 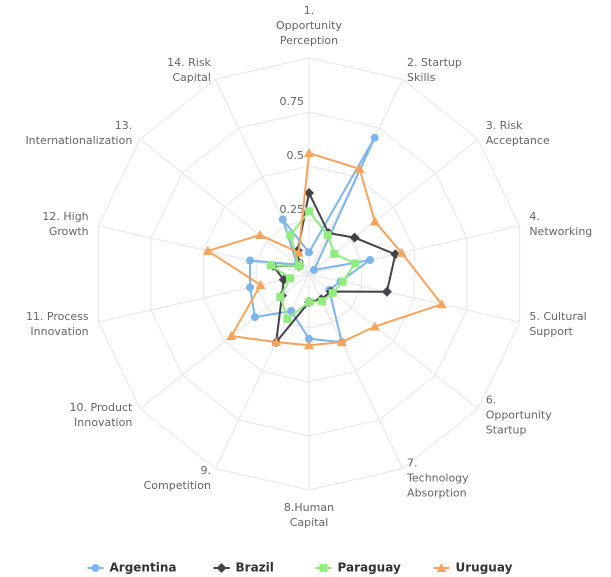 What do you see at coordinates (438, 478) in the screenshot?
I see `axis-label: 7. Technology Absorption` at bounding box center [438, 478].